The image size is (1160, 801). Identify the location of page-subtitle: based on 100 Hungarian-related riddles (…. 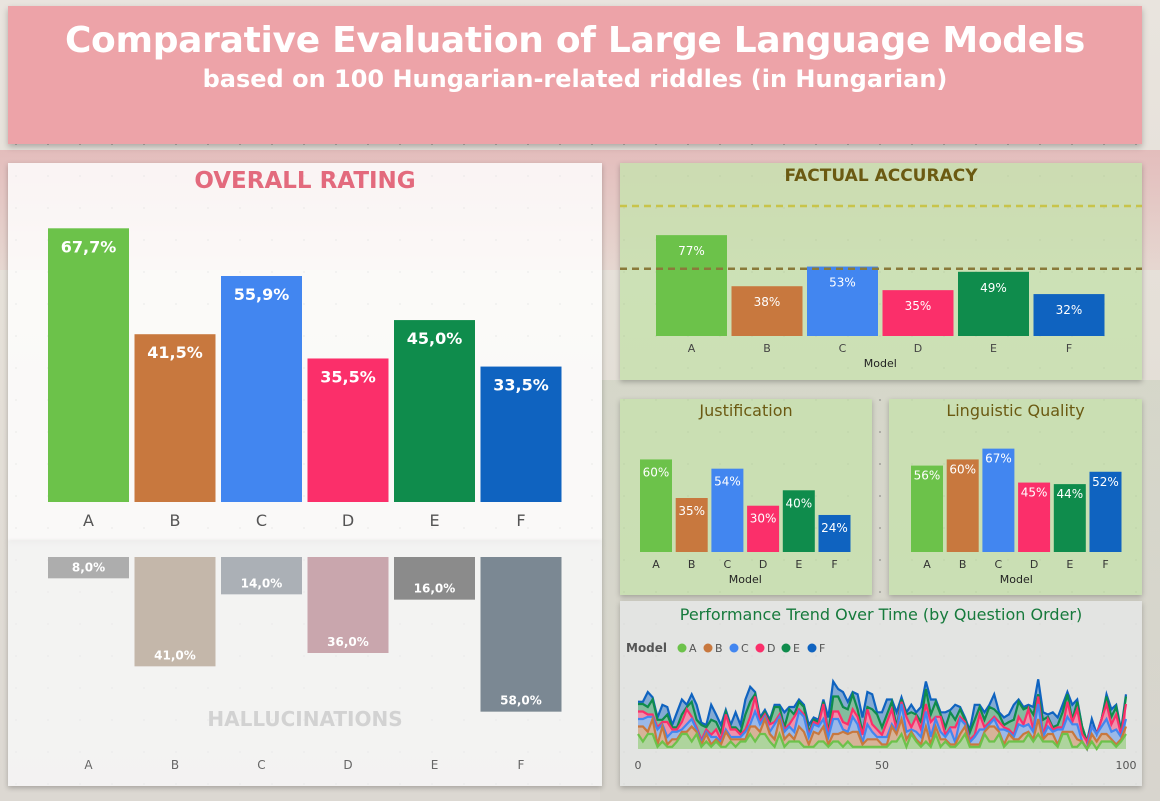
(575, 79).